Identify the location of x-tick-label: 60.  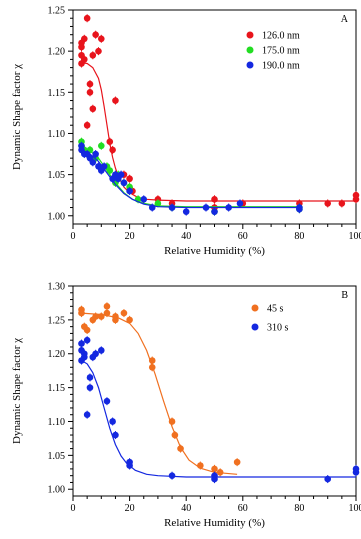
(243, 236).